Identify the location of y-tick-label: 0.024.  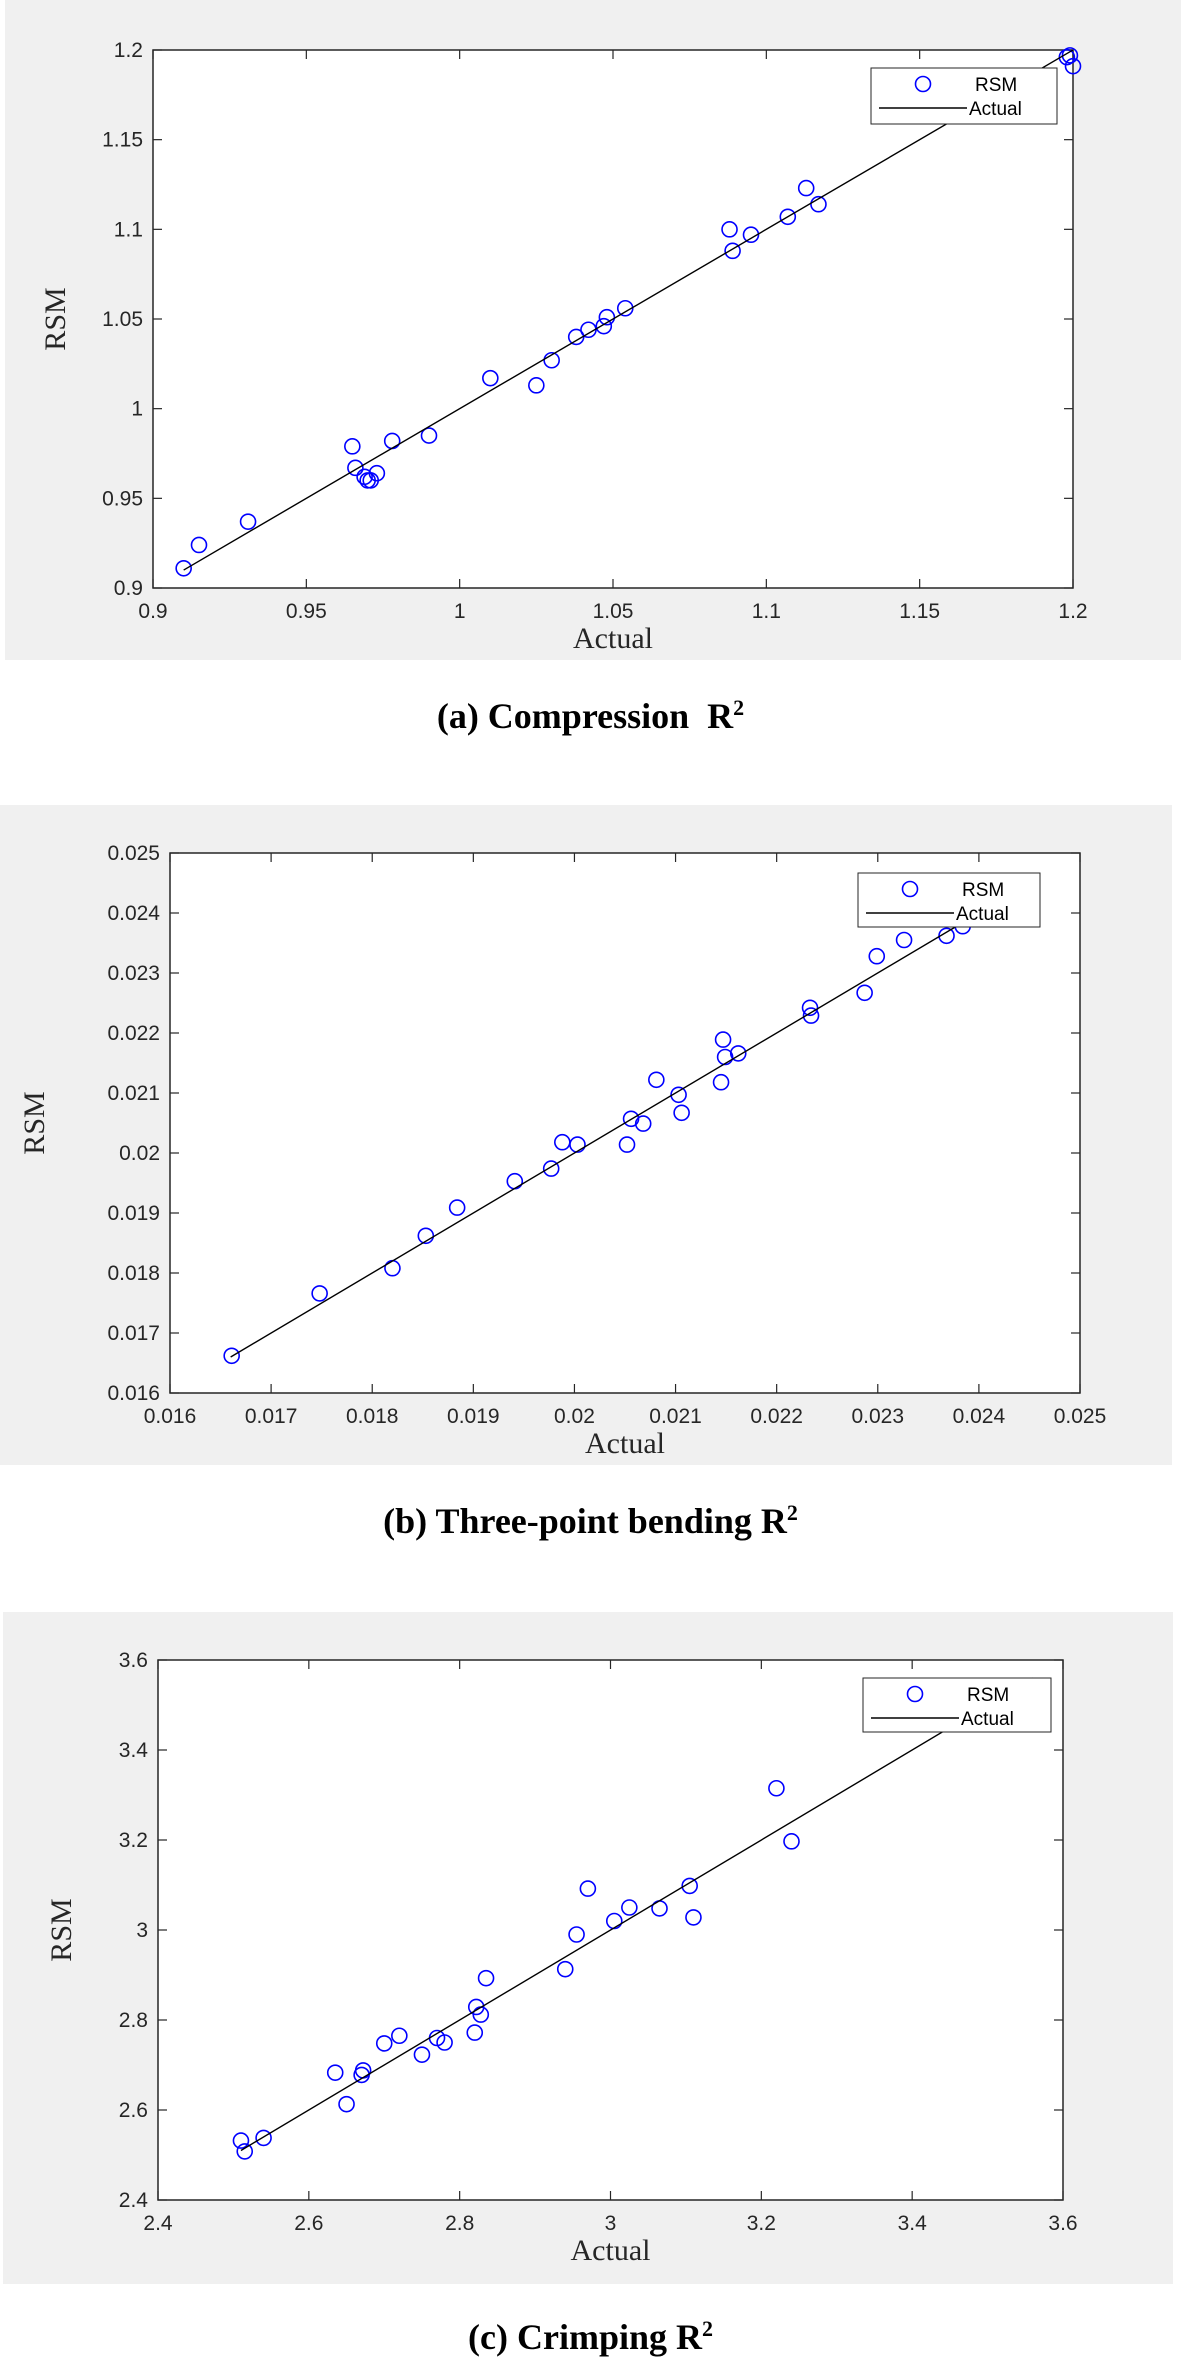
(133, 913).